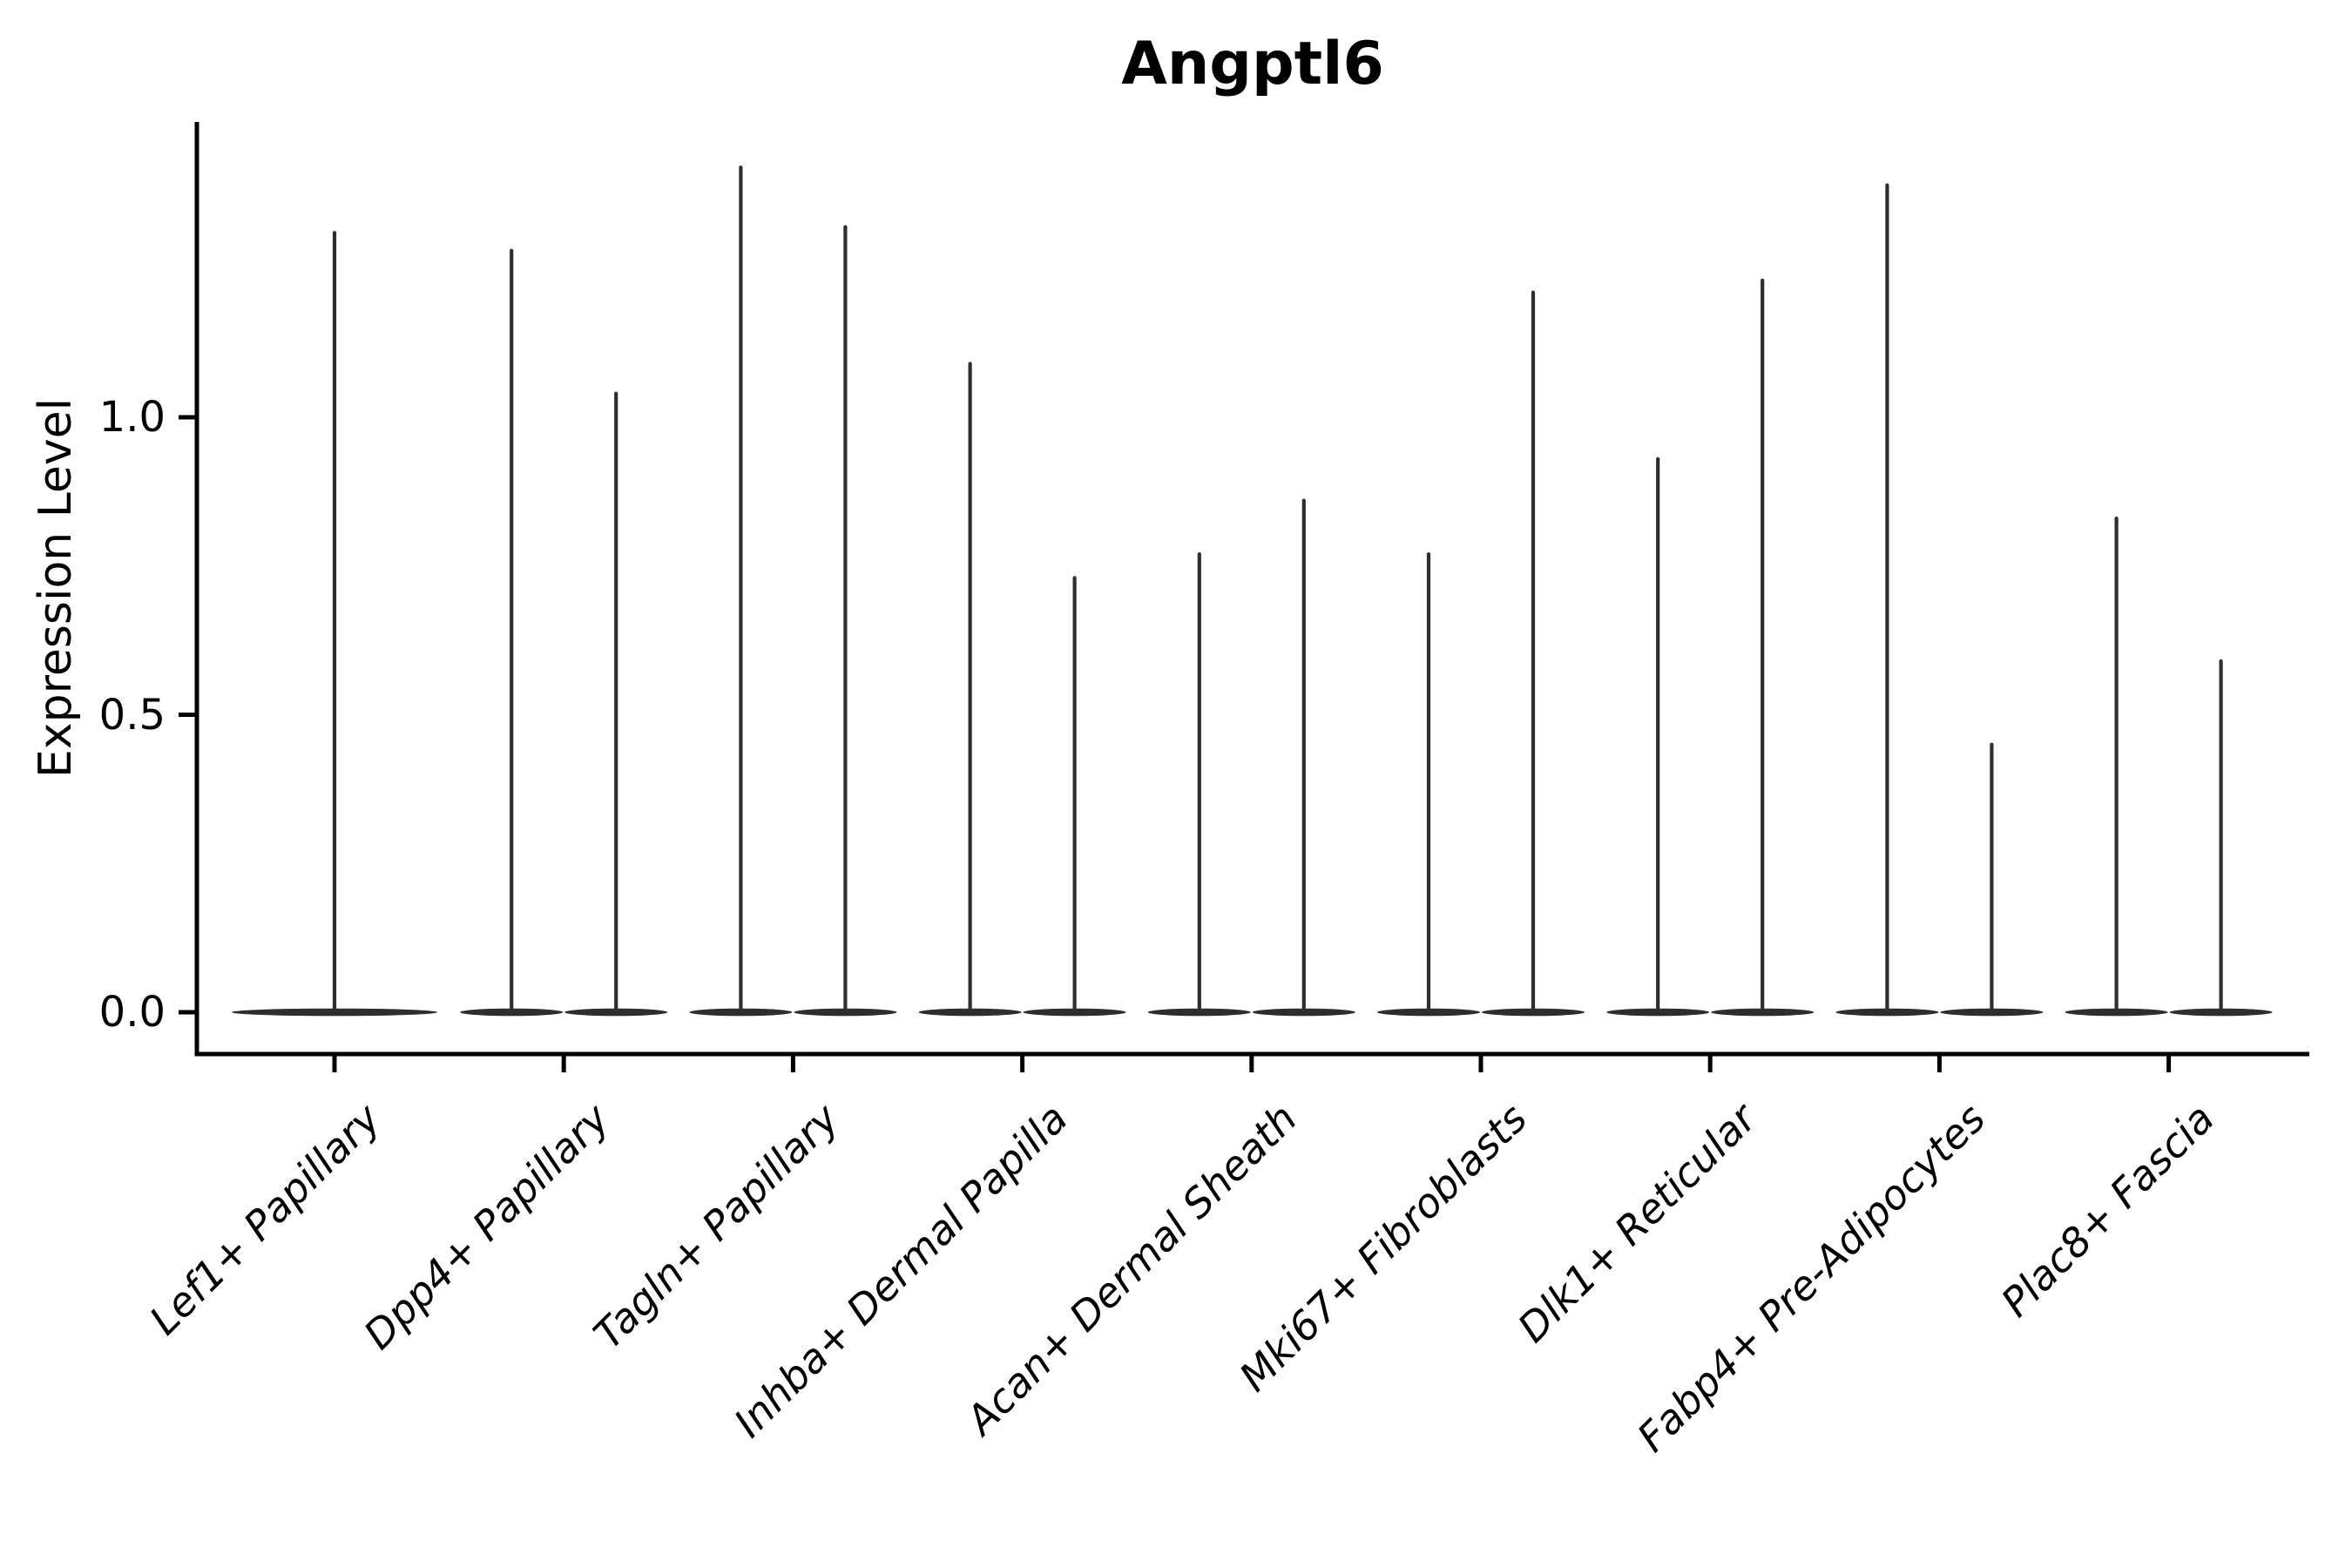  I want to click on chart-title: Angptl6, so click(1252, 64).